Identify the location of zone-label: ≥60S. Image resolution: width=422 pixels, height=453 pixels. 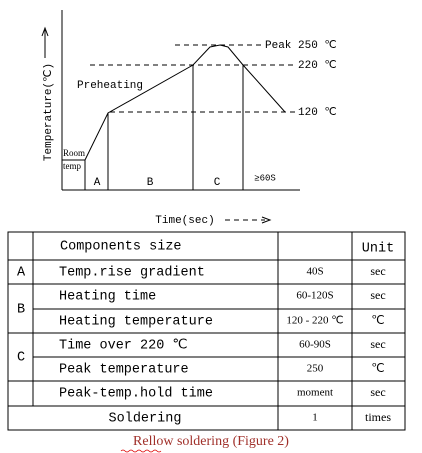
(265, 178).